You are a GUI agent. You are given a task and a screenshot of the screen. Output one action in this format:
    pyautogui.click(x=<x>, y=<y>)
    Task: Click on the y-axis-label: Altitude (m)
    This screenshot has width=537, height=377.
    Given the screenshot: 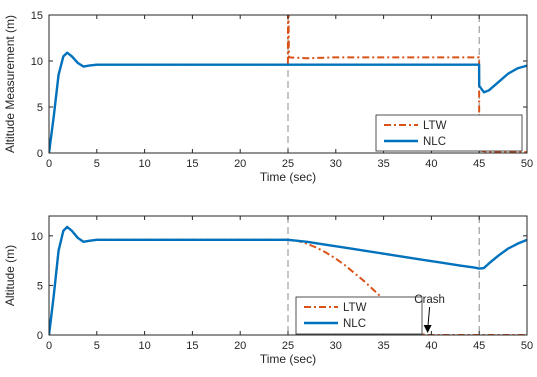 What is the action you would take?
    pyautogui.click(x=10, y=275)
    